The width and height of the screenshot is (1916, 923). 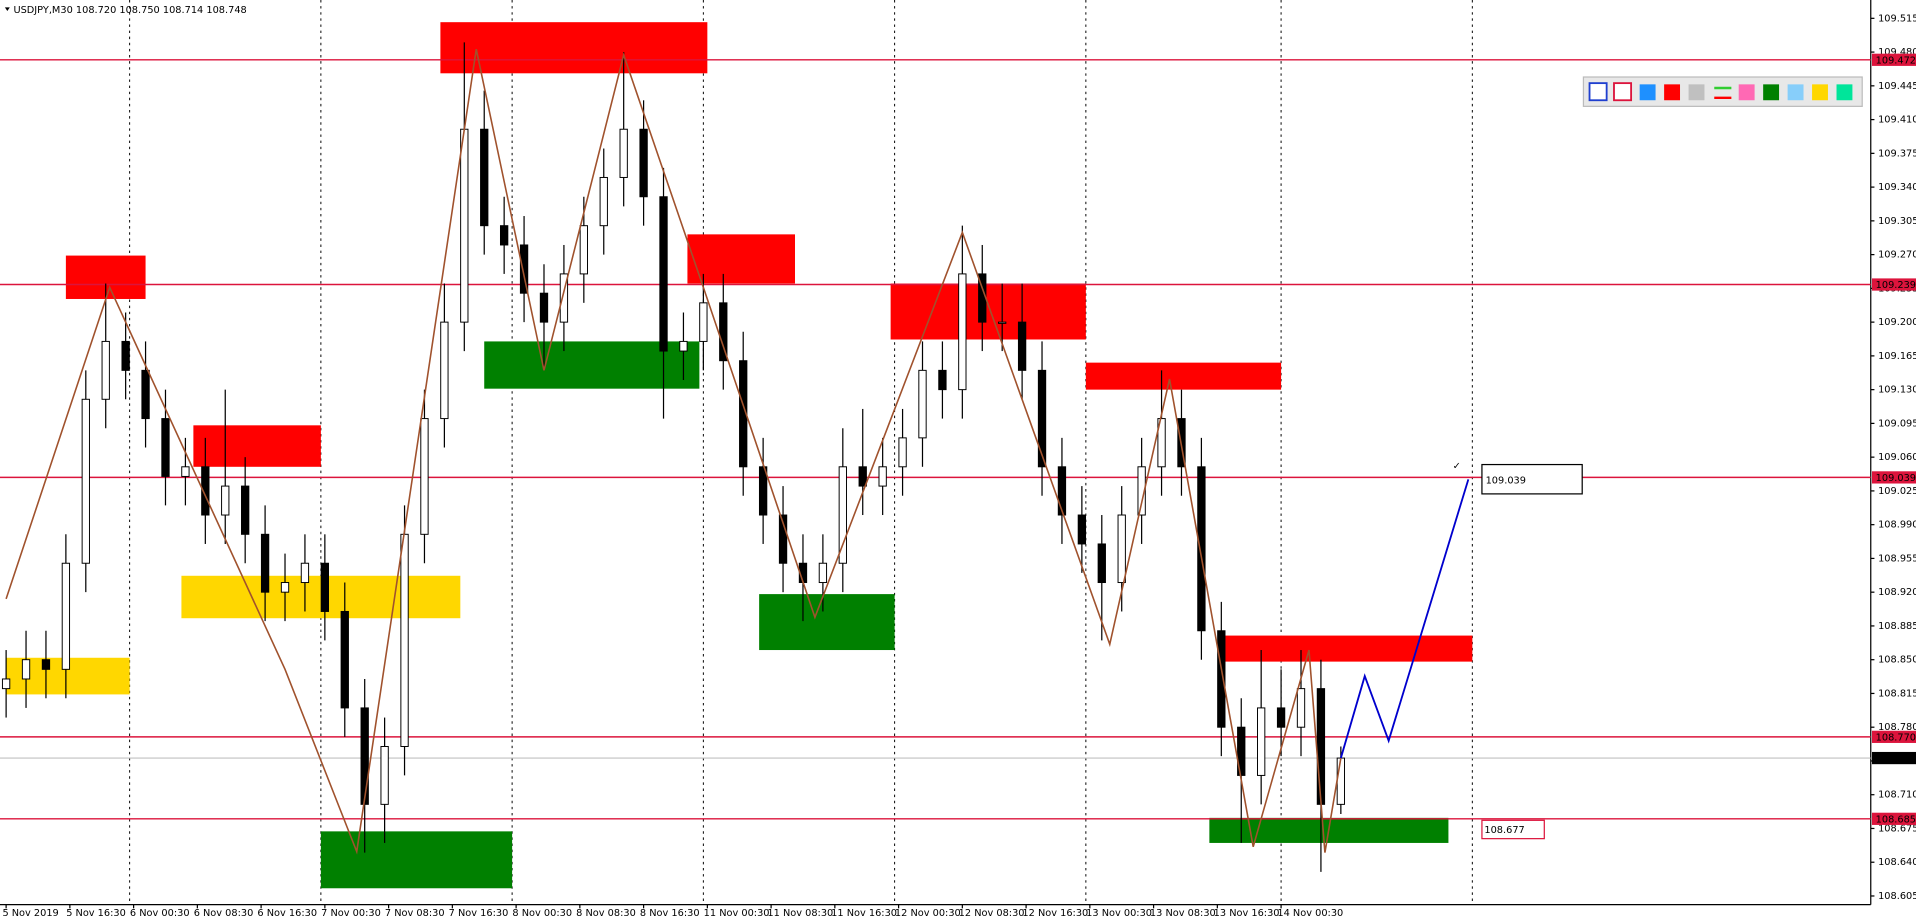 I want to click on tool-fill-green, so click(x=1771, y=92).